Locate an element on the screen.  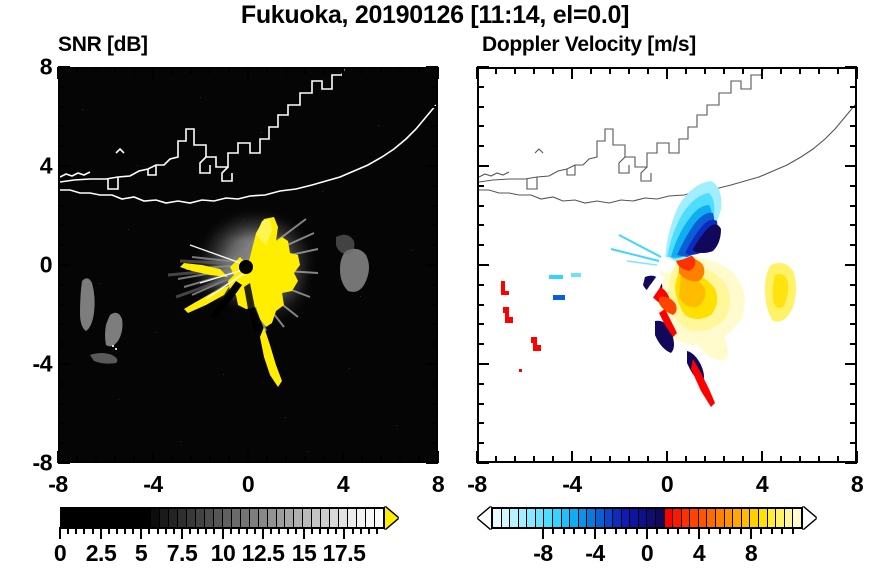
coastline-snr is located at coordinates (248, 136).